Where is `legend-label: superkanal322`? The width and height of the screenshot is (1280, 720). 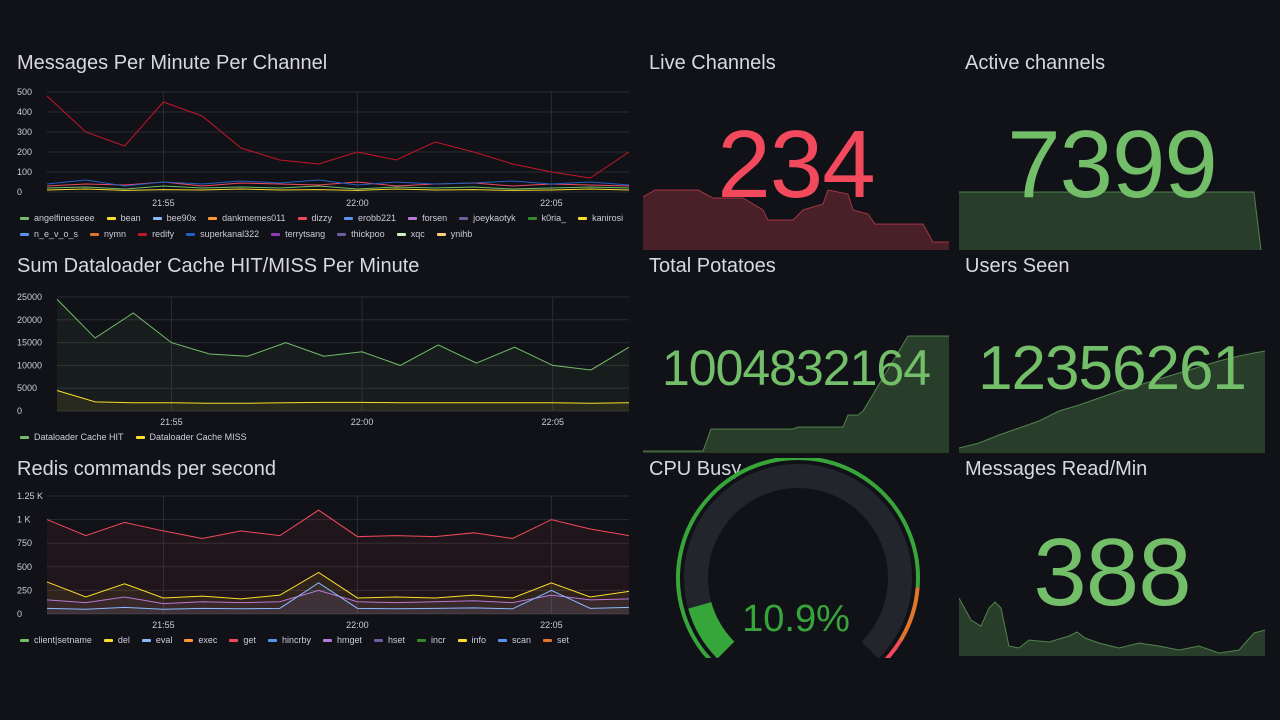
legend-label: superkanal322 is located at coordinates (230, 234).